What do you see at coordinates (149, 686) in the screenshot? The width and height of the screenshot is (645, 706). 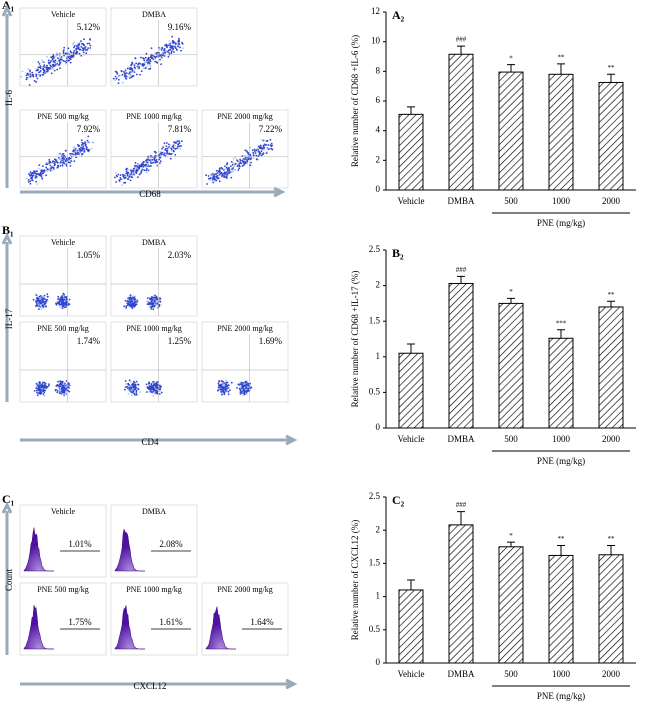 I see `x-axis-label: CXCL12` at bounding box center [149, 686].